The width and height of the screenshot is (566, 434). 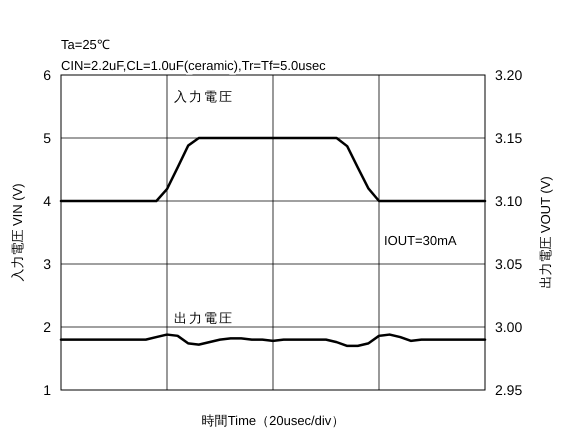 What do you see at coordinates (508, 327) in the screenshot?
I see `y2-tick-label: 3.00` at bounding box center [508, 327].